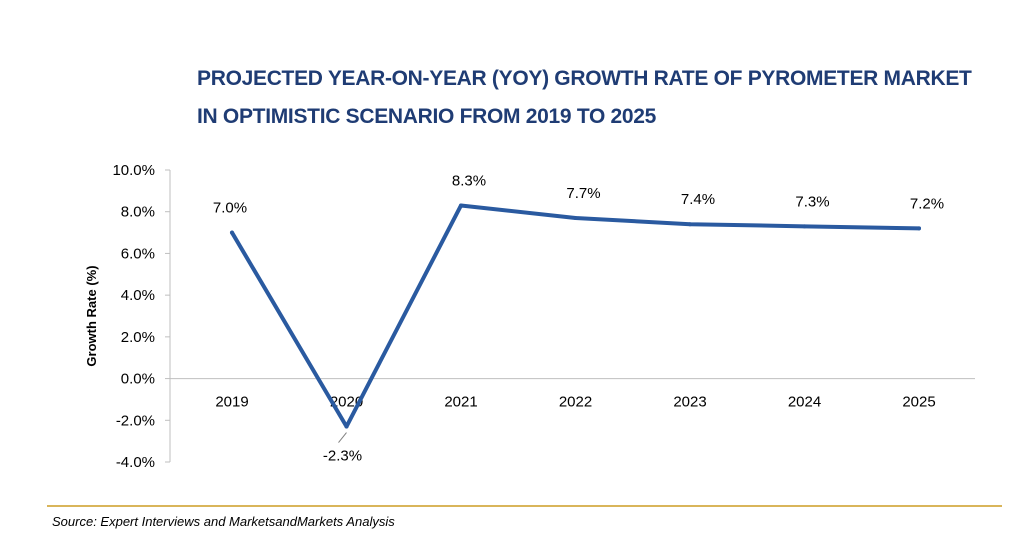 Image resolution: width=1024 pixels, height=555 pixels. I want to click on y-tick-label: 8.0%, so click(138, 212).